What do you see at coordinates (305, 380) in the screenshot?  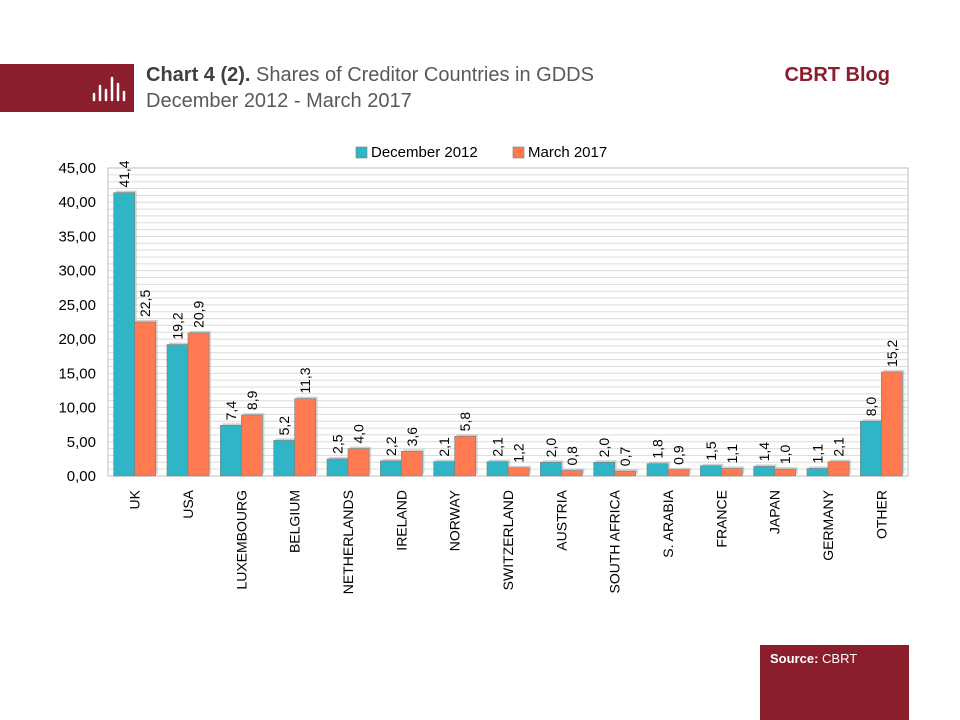 I see `bar-value-label: 11,3` at bounding box center [305, 380].